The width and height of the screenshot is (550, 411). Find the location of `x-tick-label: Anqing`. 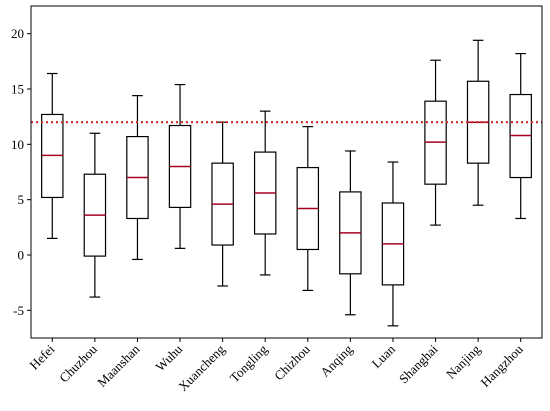

x-tick-label: Anqing is located at coordinates (336, 360).